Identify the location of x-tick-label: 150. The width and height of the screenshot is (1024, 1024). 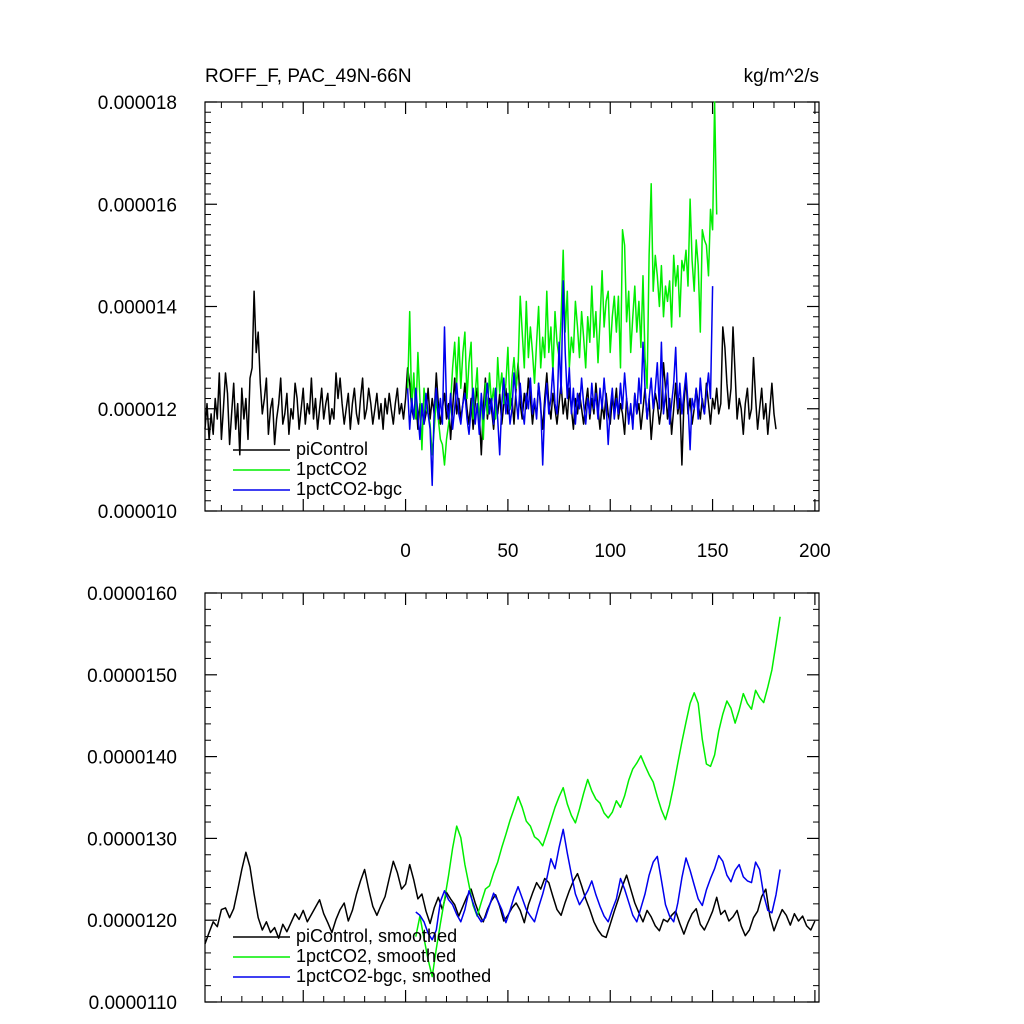
(713, 551).